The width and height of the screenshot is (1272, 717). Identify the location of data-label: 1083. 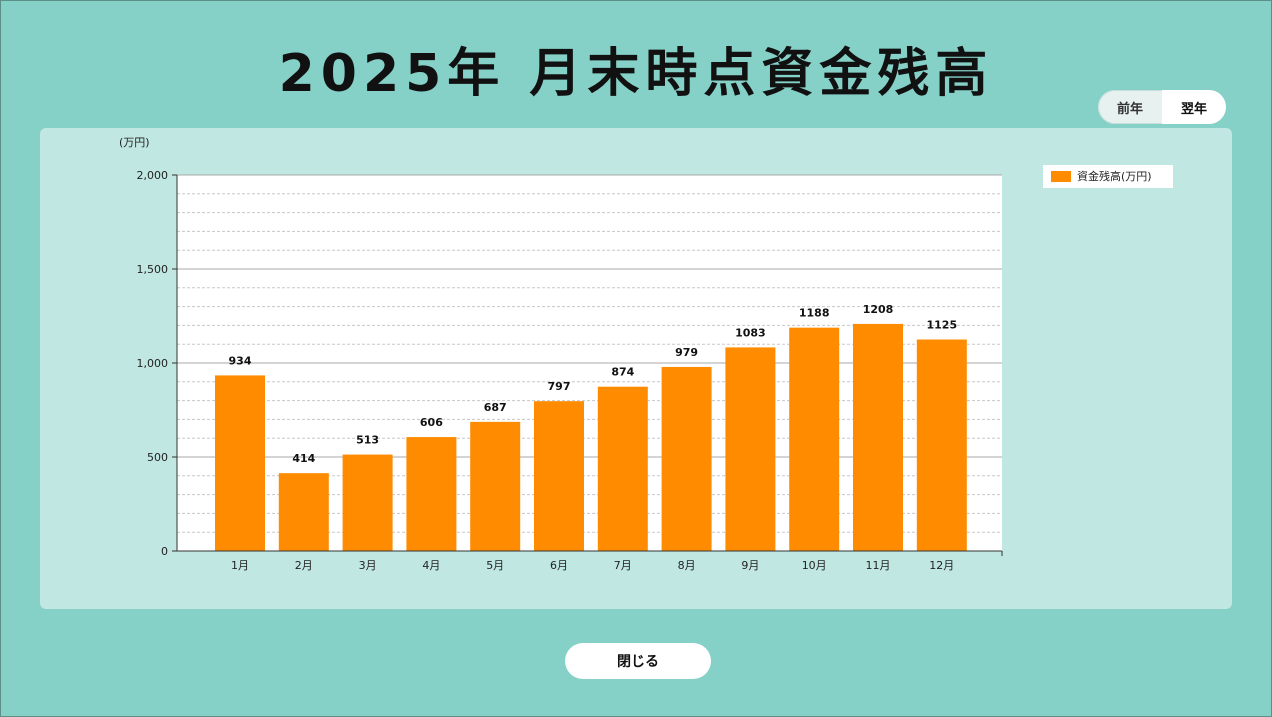
(750, 332).